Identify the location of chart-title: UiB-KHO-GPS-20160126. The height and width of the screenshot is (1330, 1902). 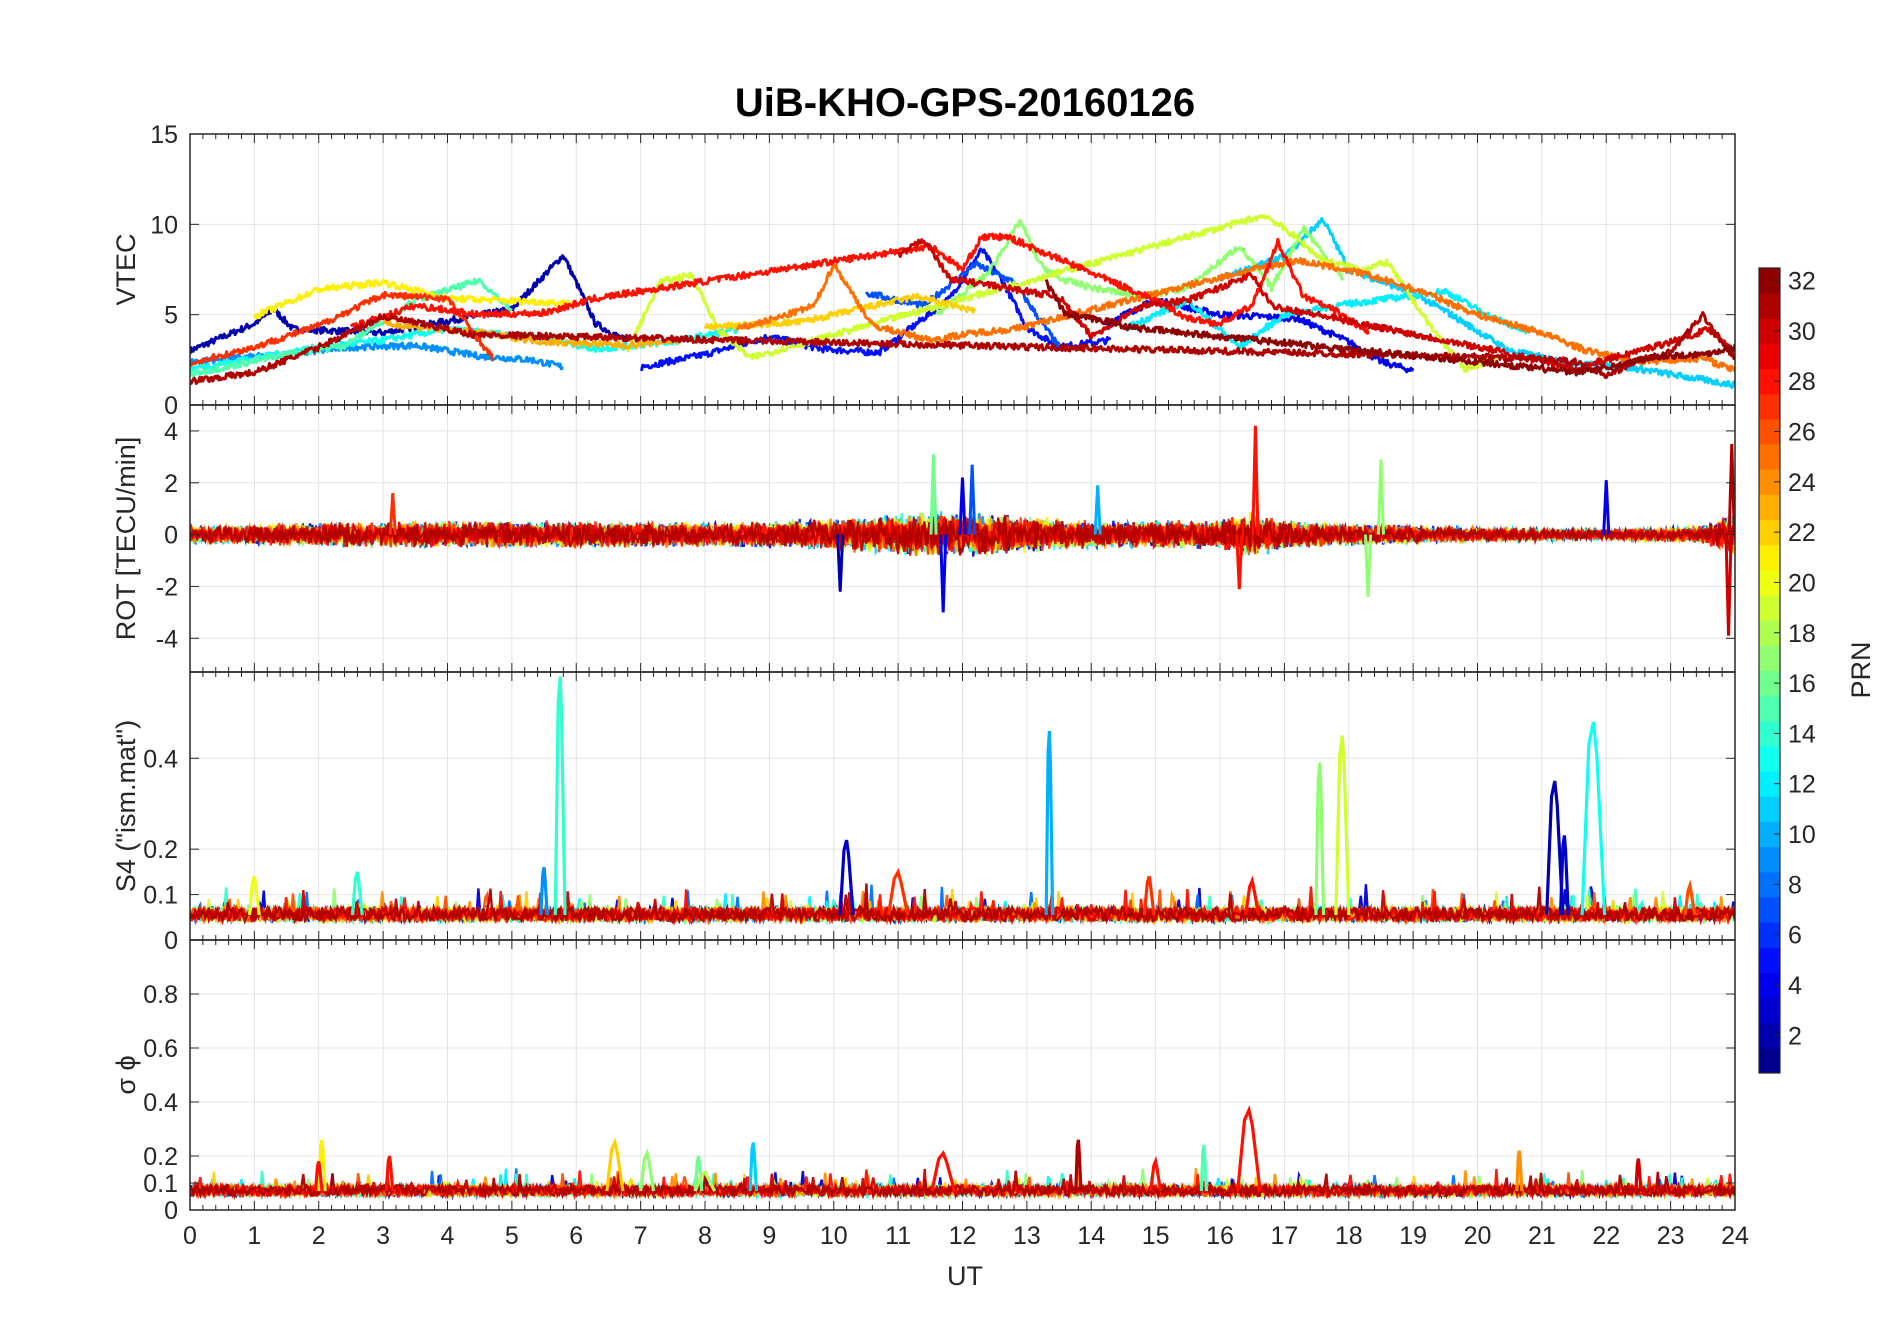
(965, 103).